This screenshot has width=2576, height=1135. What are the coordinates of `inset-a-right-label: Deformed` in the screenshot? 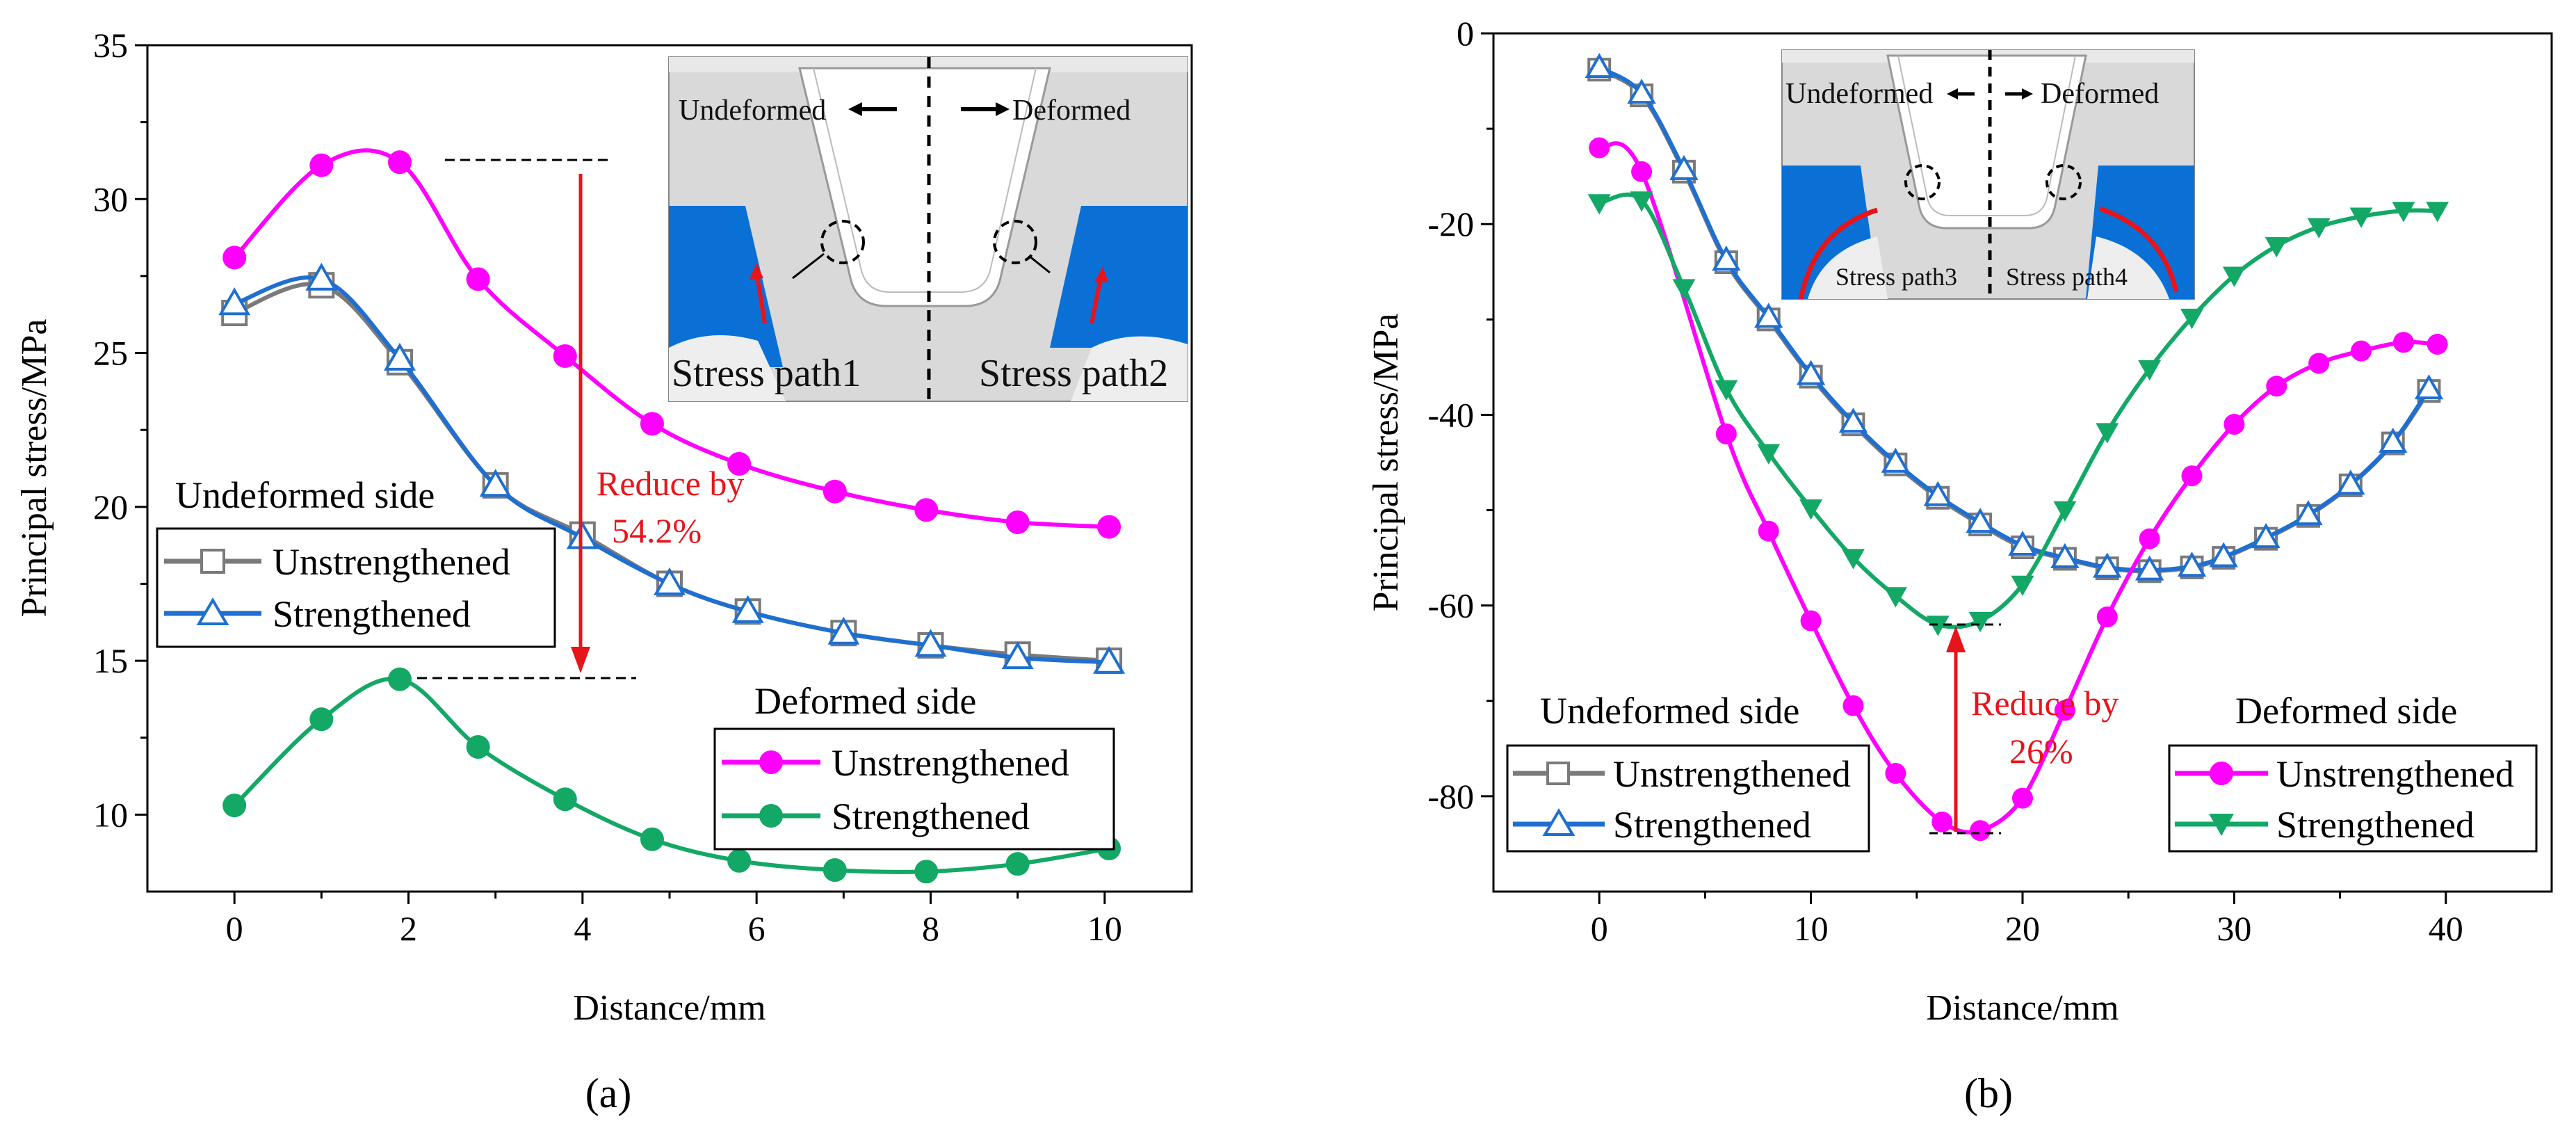 It's located at (1071, 111).